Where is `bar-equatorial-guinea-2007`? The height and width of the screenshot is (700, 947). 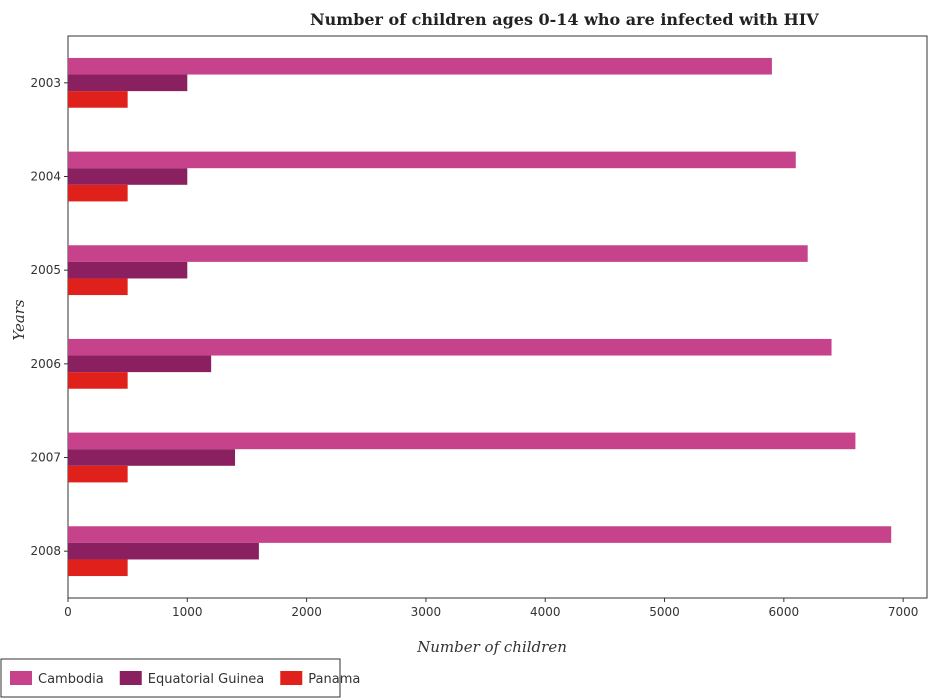
bar-equatorial-guinea-2007 is located at coordinates (152, 457).